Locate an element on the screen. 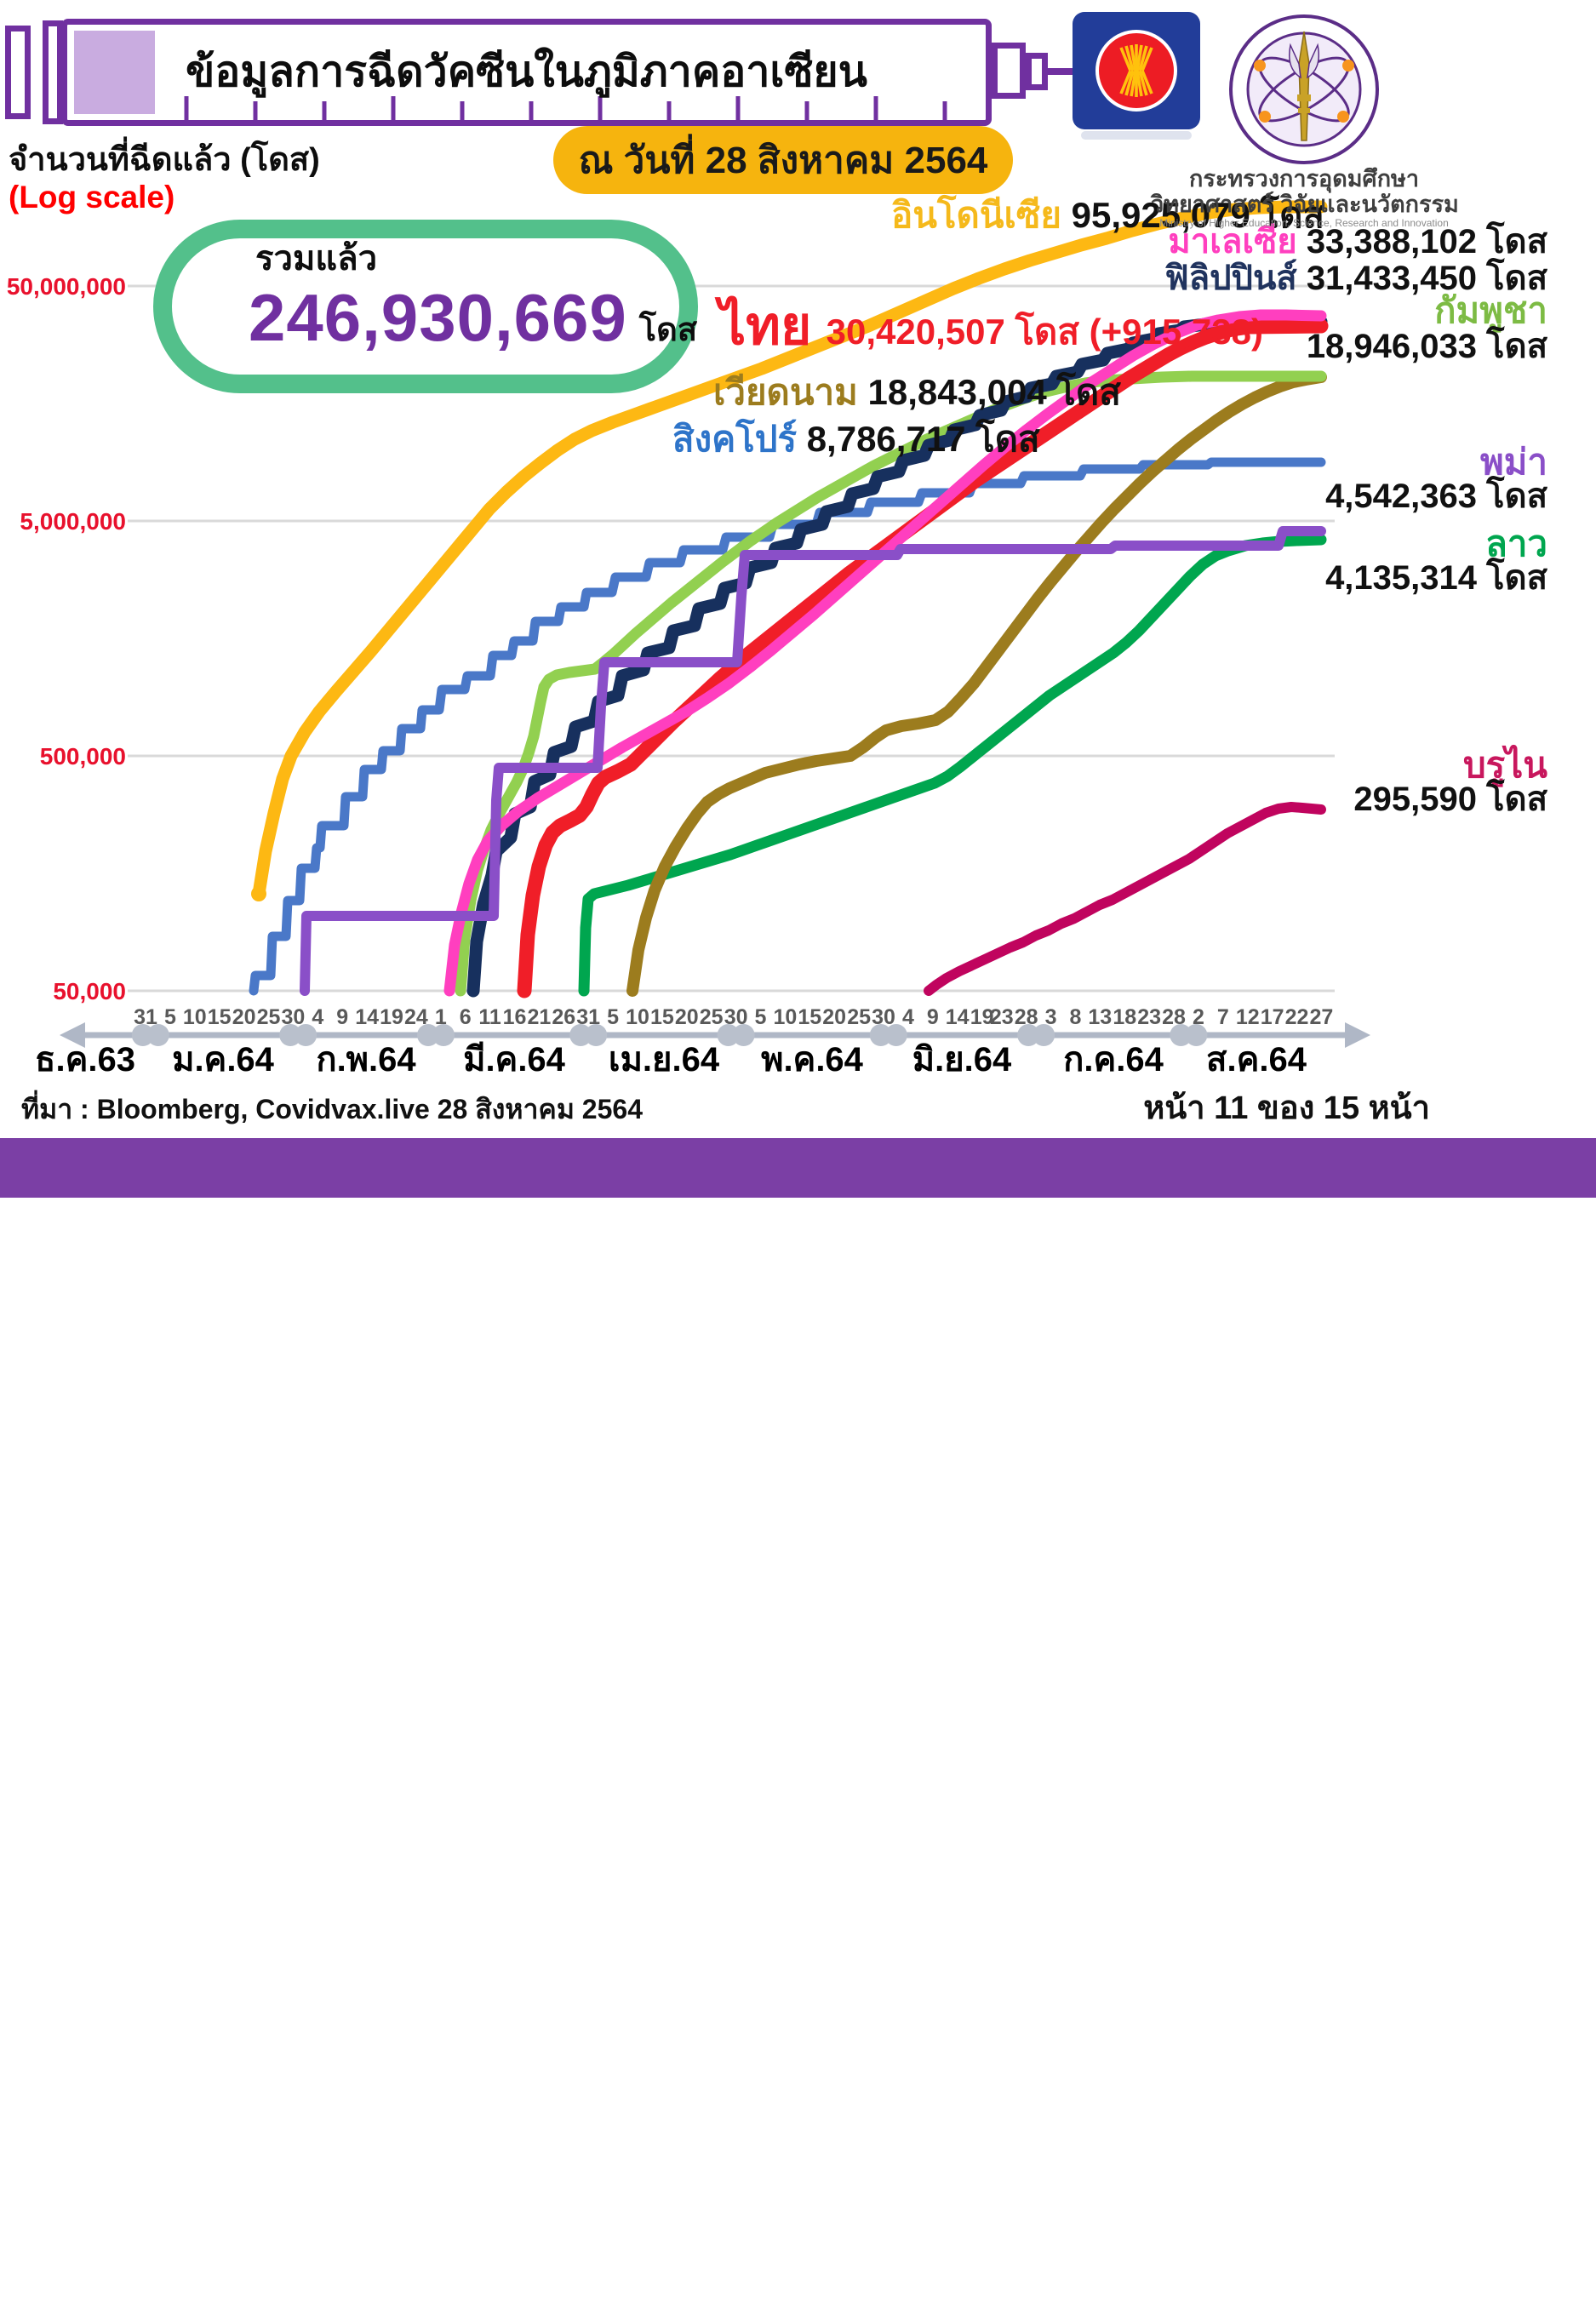 The image size is (1596, 2323). ministry-seal is located at coordinates (1304, 89).